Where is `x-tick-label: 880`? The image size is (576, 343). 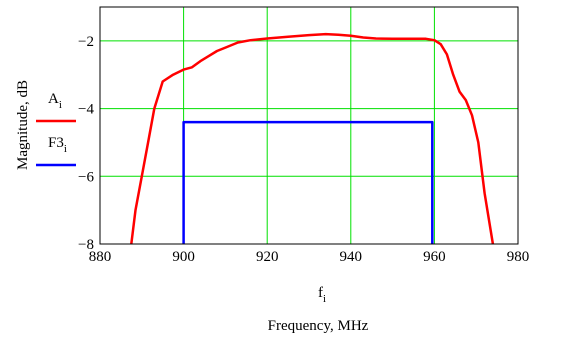 x-tick-label: 880 is located at coordinates (100, 257).